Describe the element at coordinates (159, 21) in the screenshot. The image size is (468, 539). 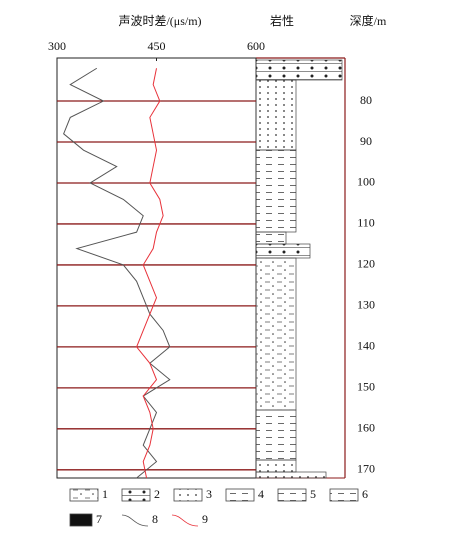
I see `x-axis-title: 声波时差/(μs/m)` at that location.